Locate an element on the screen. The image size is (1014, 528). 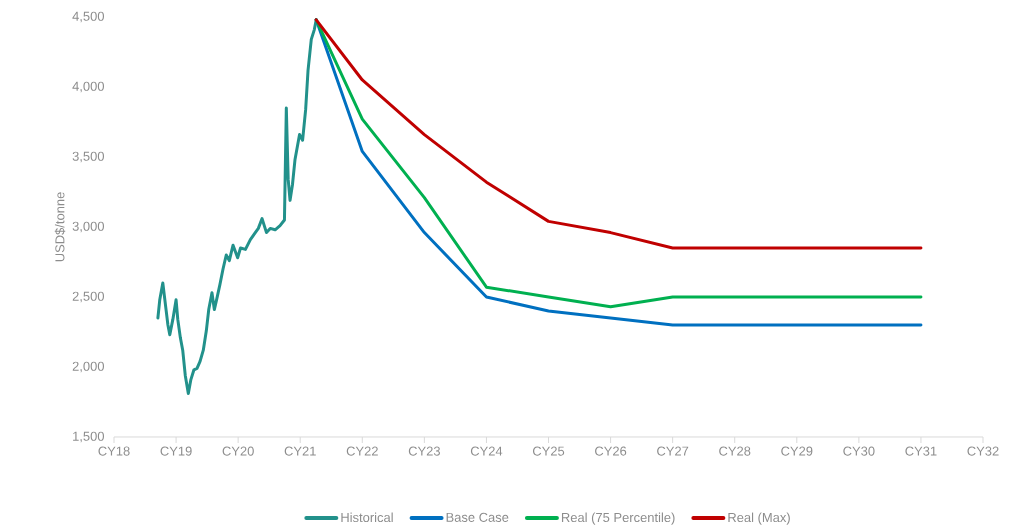
x-tick-label: CY19 is located at coordinates (176, 451).